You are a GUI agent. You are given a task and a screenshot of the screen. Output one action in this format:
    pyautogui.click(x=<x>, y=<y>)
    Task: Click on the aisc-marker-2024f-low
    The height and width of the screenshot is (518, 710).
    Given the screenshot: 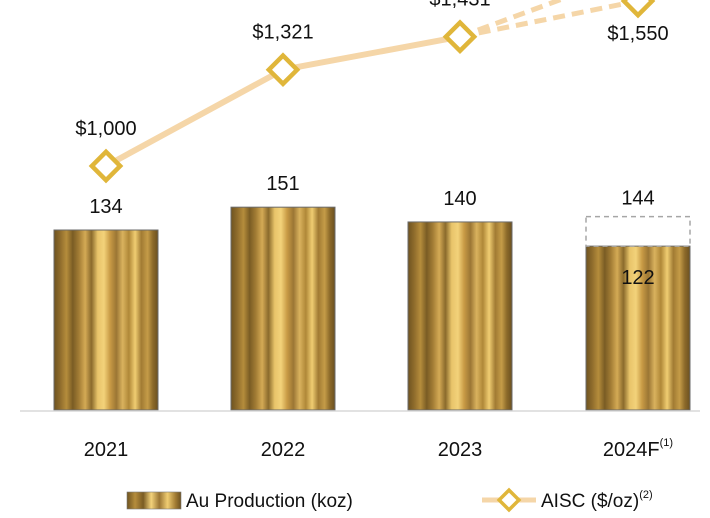 What is the action you would take?
    pyautogui.click(x=638, y=9)
    